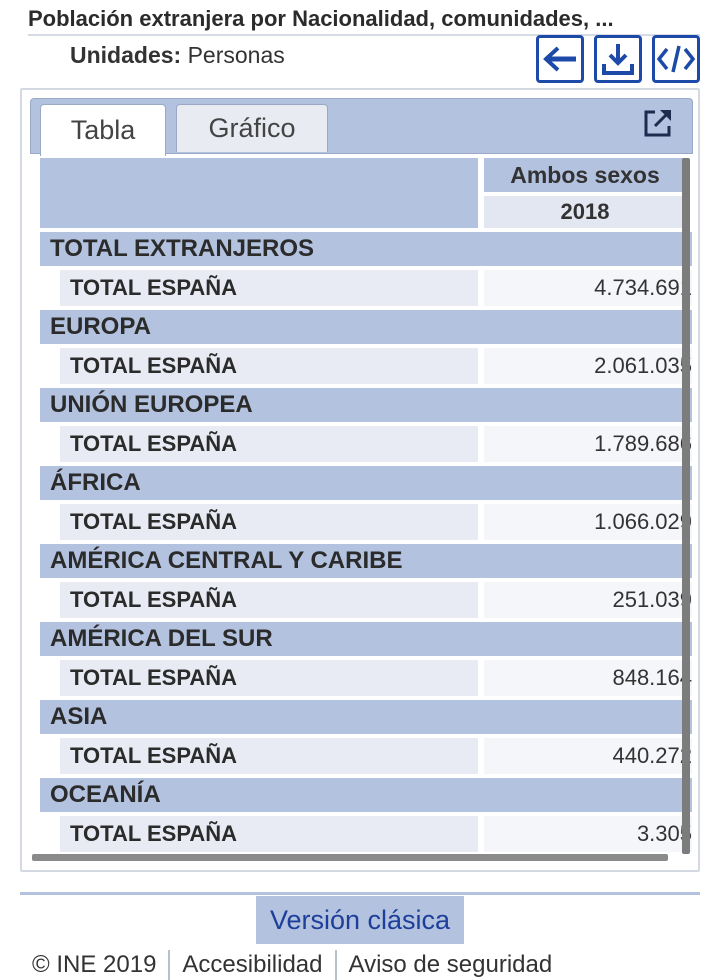 Image resolution: width=720 pixels, height=980 pixels. What do you see at coordinates (686, 506) in the screenshot?
I see `vertical-scrollbar` at bounding box center [686, 506].